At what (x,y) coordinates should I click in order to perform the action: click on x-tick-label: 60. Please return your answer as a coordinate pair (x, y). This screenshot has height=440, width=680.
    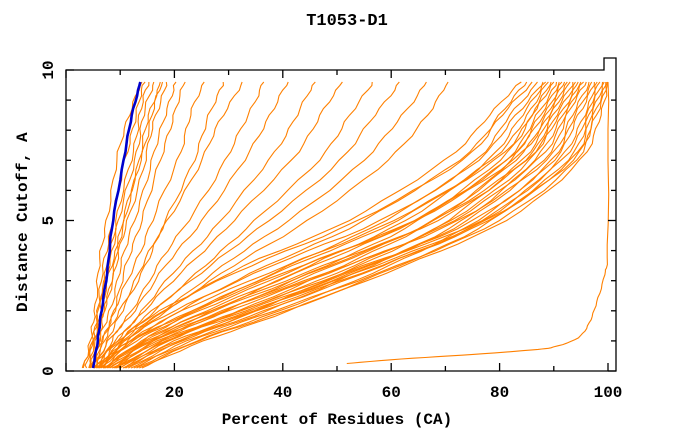
    Looking at the image, I should click on (391, 393).